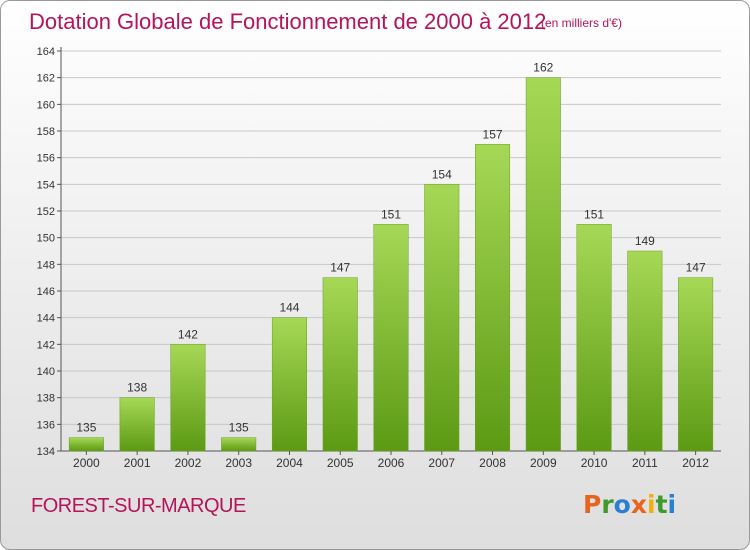  What do you see at coordinates (391, 214) in the screenshot?
I see `data-label-2006: 151` at bounding box center [391, 214].